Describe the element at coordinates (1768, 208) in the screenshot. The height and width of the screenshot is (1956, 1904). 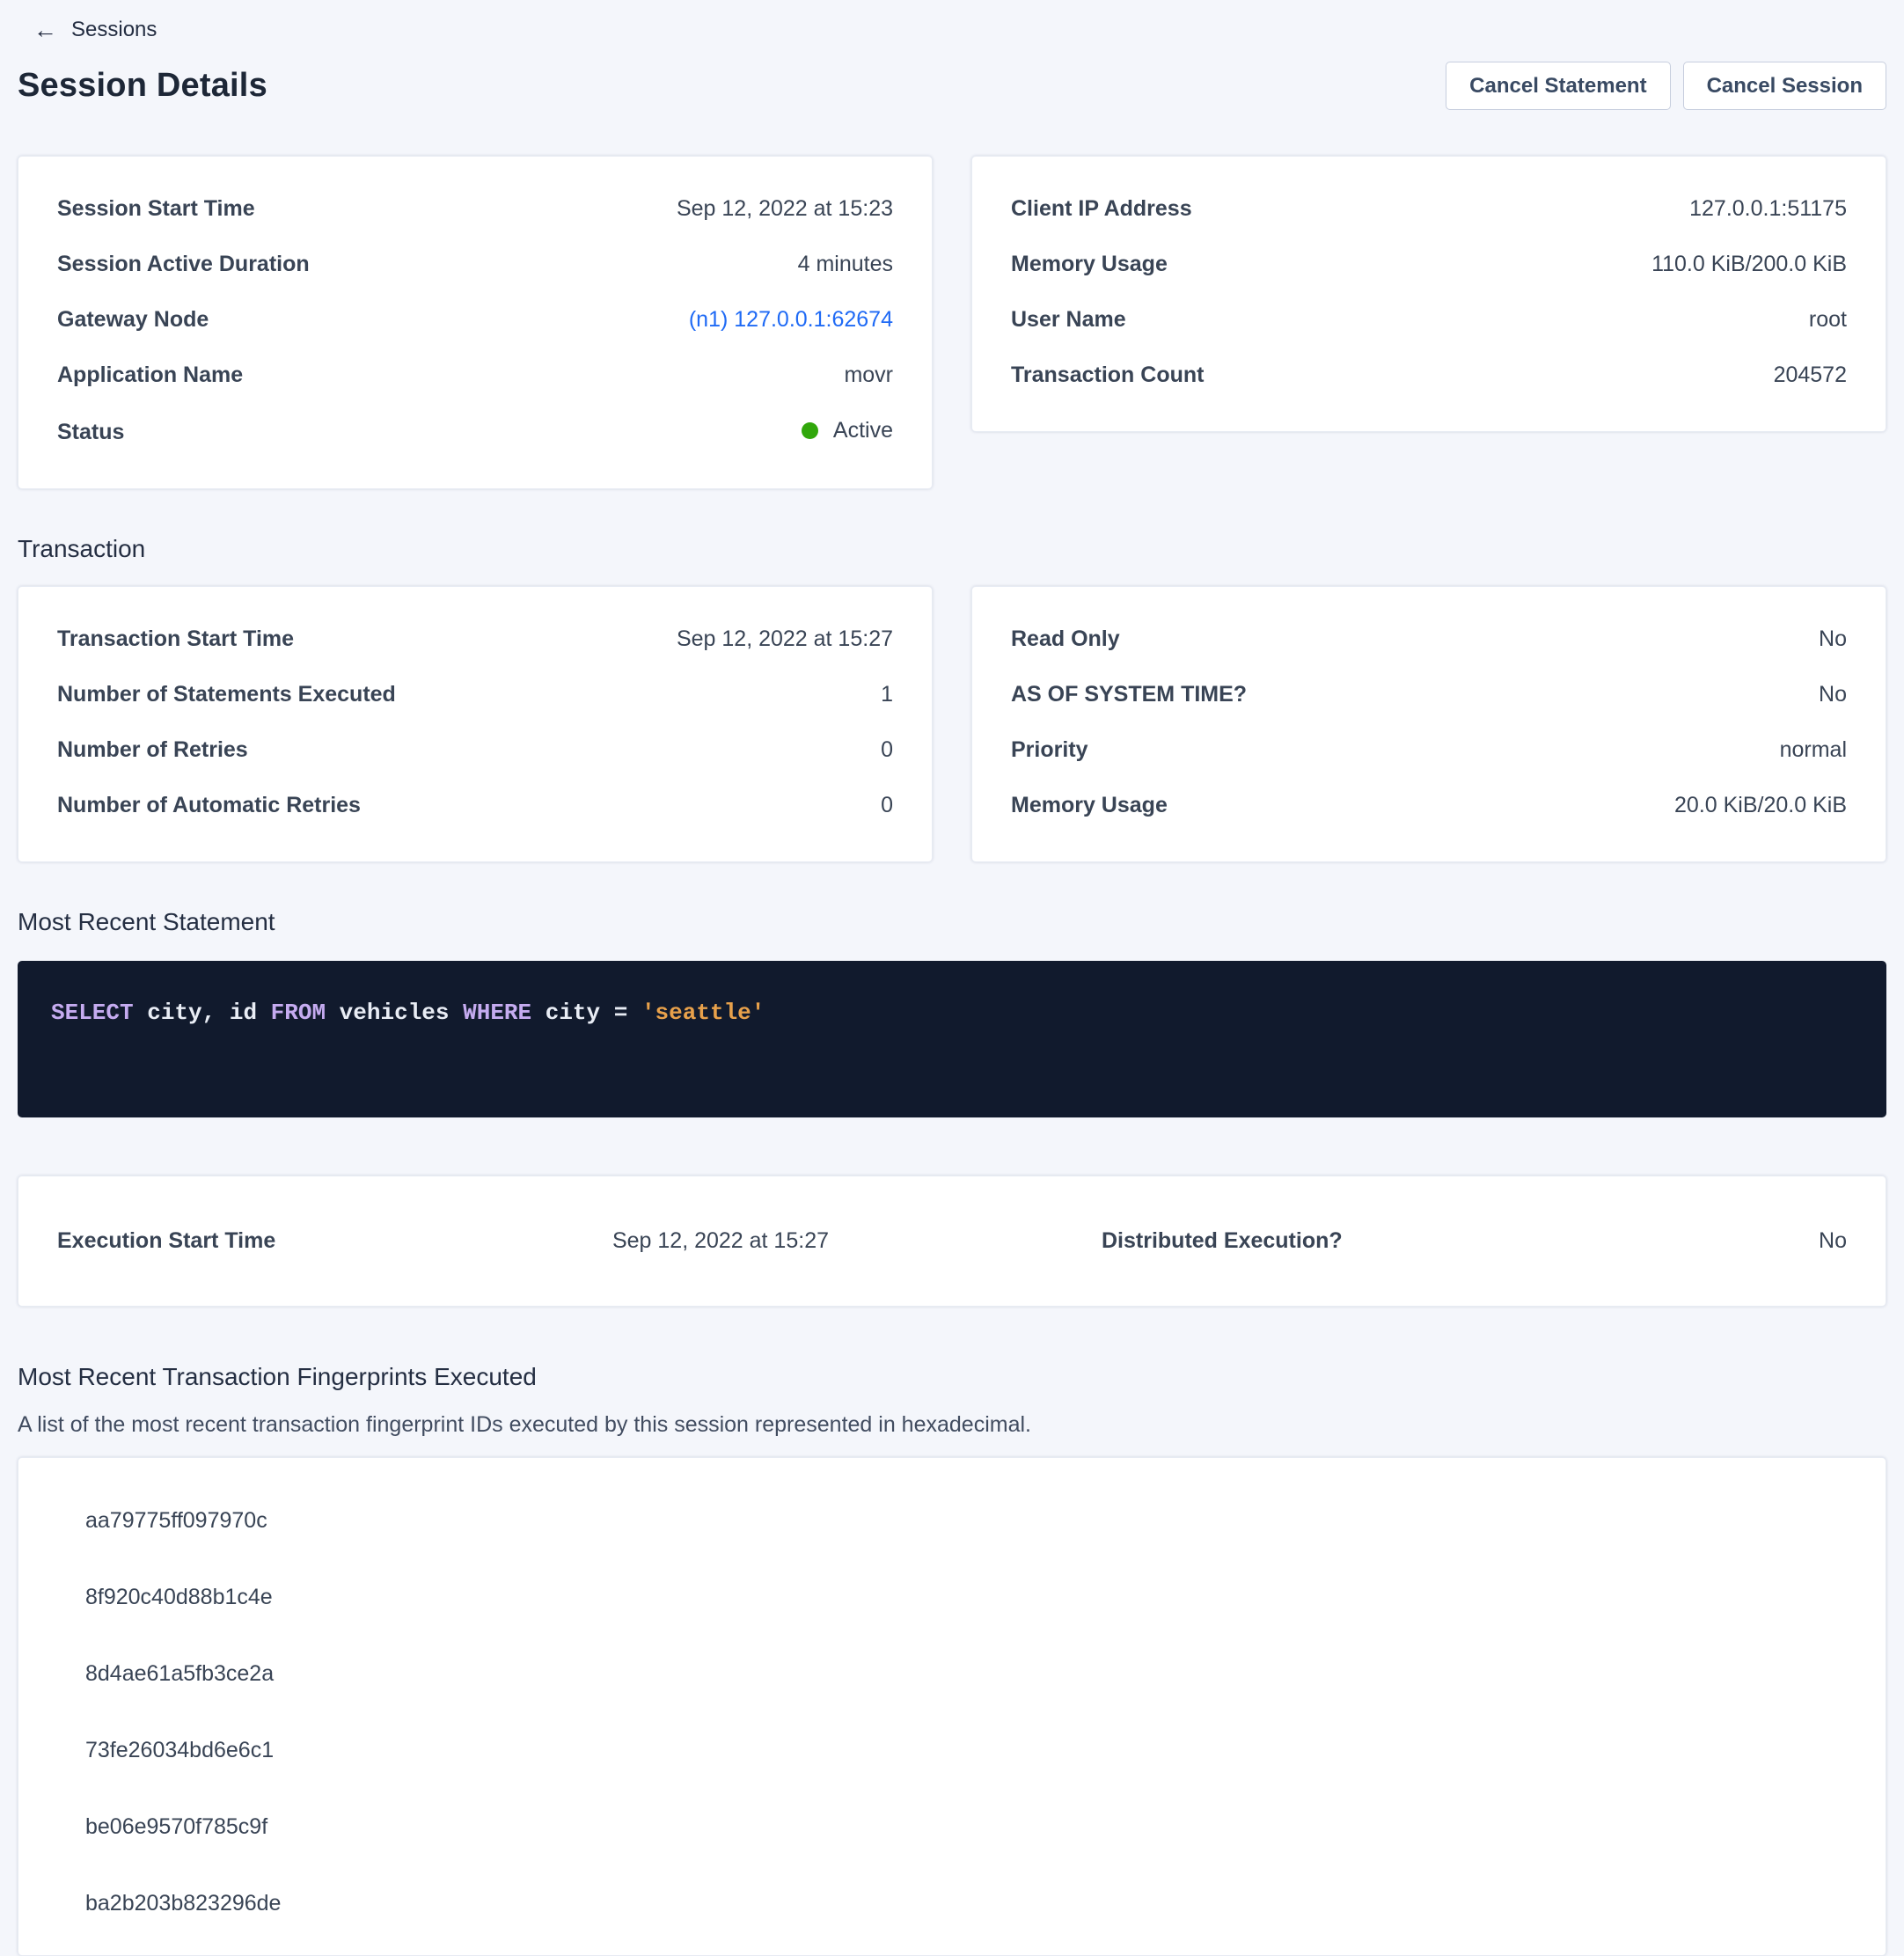
I see `row-value: 127.0.0.1:51175` at that location.